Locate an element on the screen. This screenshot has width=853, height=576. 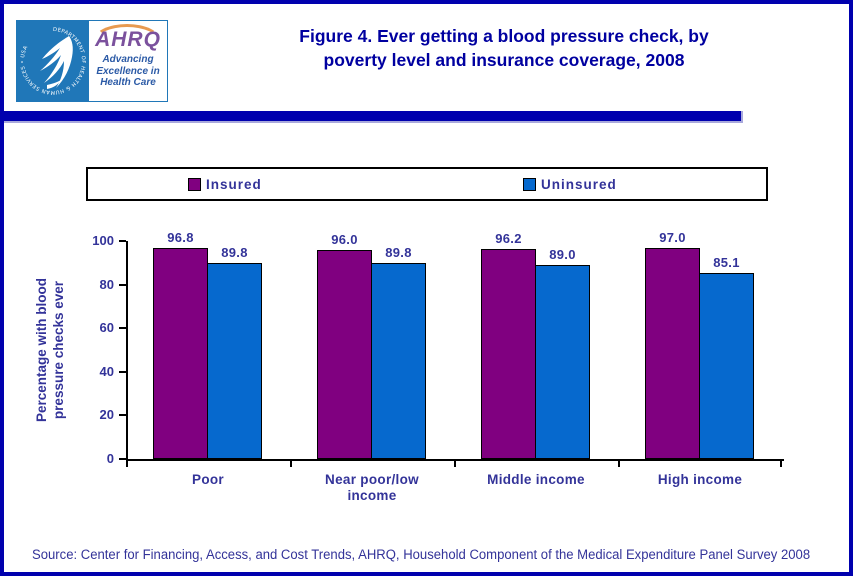
y-axis-tick-label: 100 is located at coordinates (103, 240).